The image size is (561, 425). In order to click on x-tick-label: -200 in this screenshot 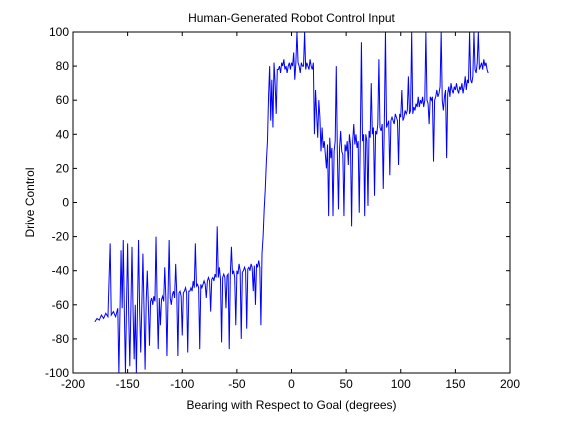, I will do `click(73, 384)`.